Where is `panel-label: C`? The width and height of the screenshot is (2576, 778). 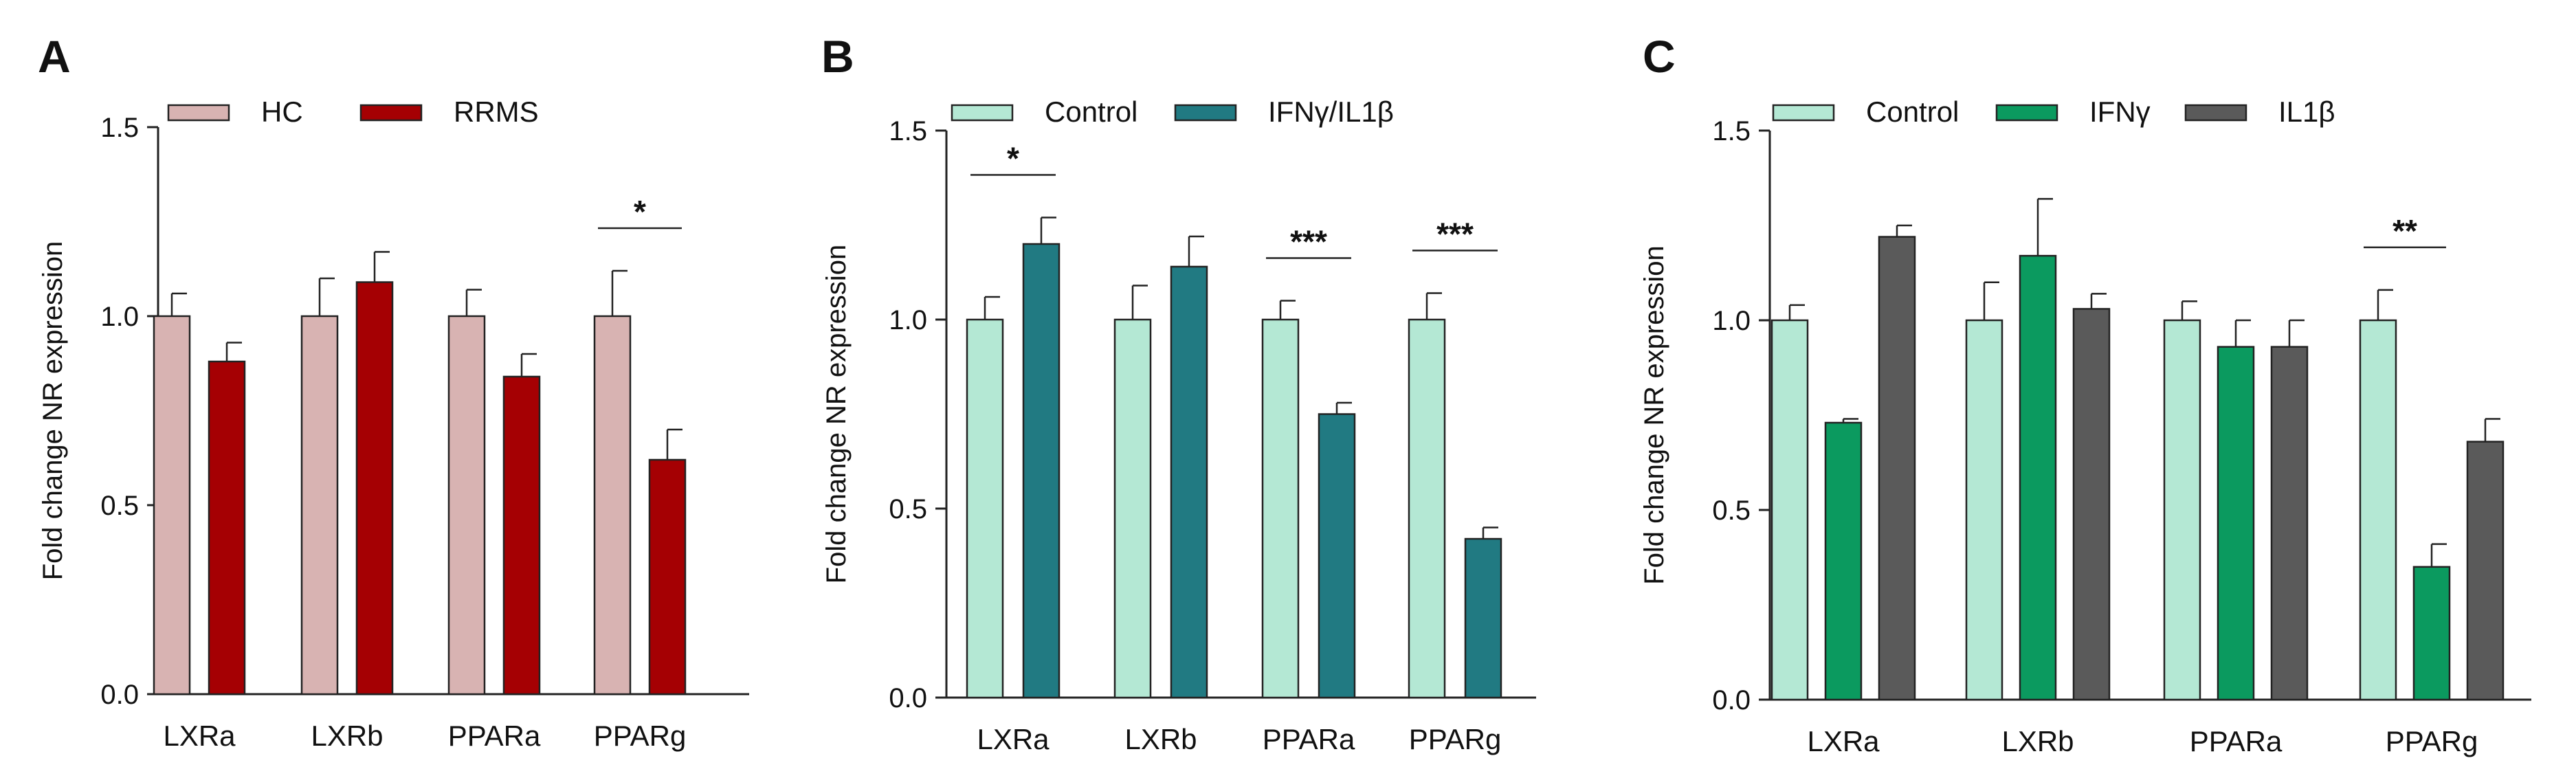
panel-label: C is located at coordinates (1660, 56).